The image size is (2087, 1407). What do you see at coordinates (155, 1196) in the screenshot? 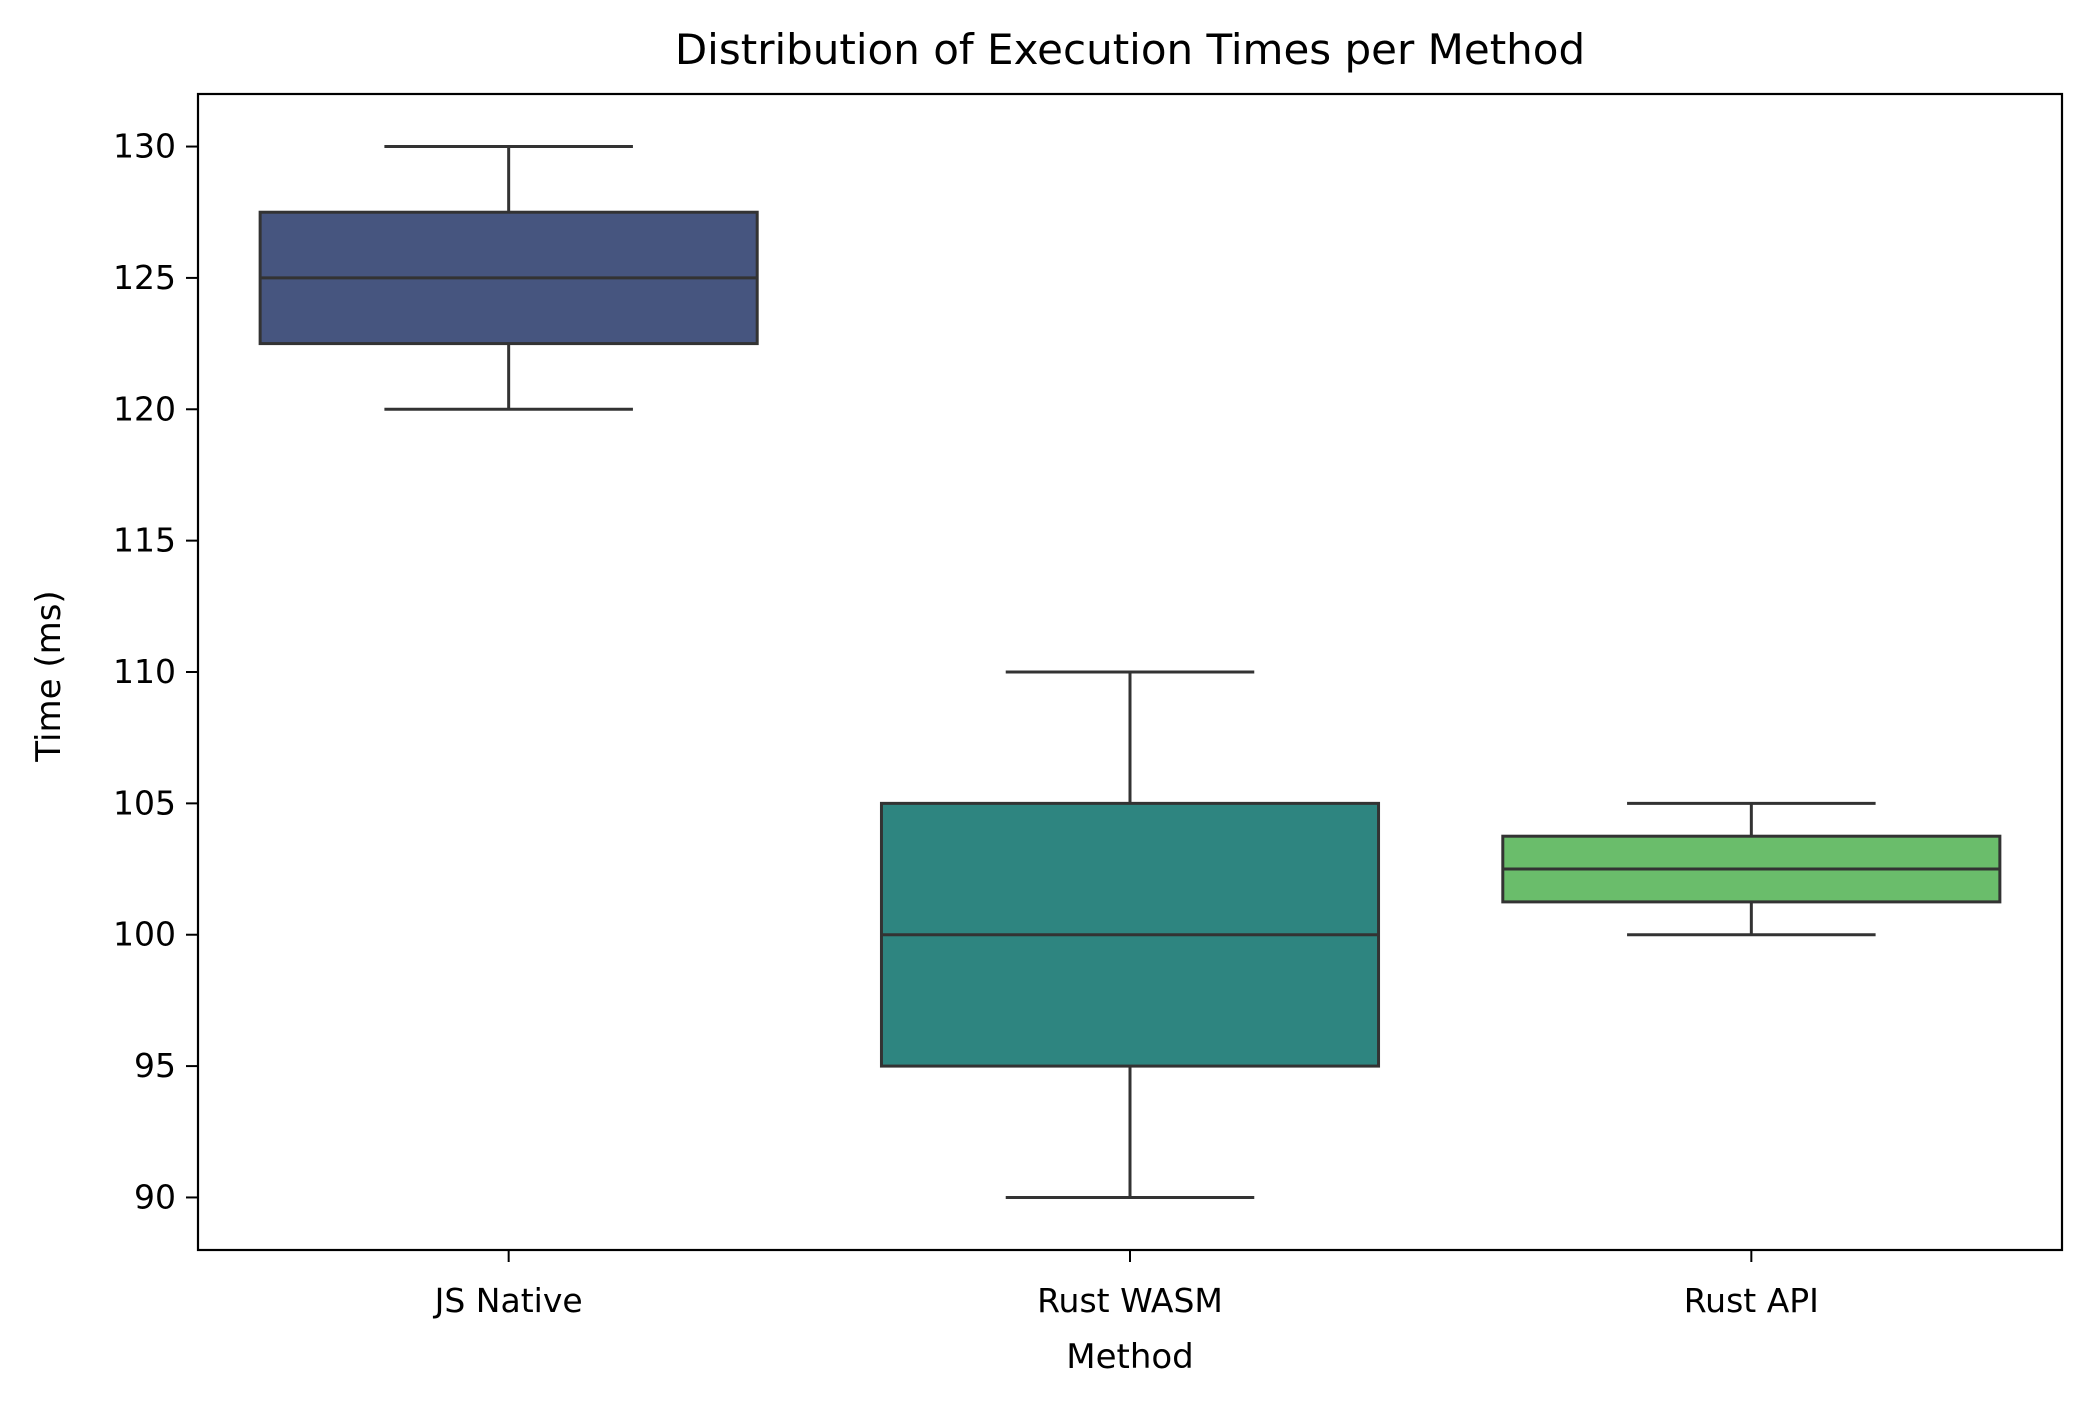
I see `y-tick-label: 90` at bounding box center [155, 1196].